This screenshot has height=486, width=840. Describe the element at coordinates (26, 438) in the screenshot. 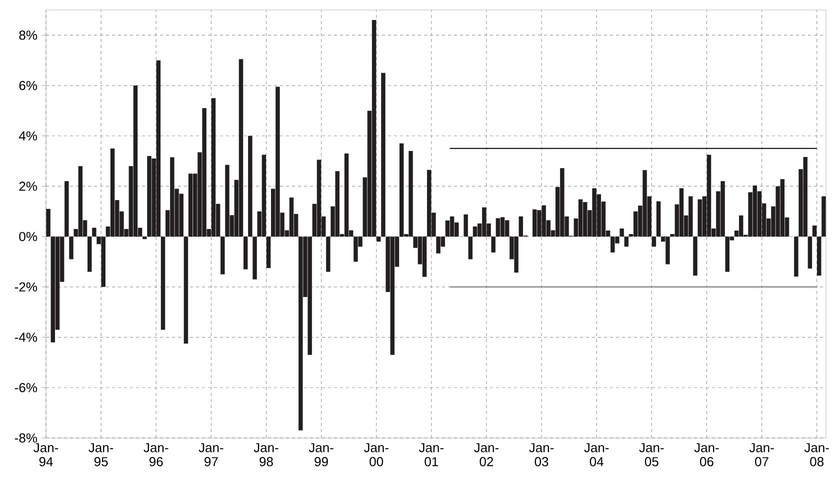

I see `y-tick-label: -8%` at that location.